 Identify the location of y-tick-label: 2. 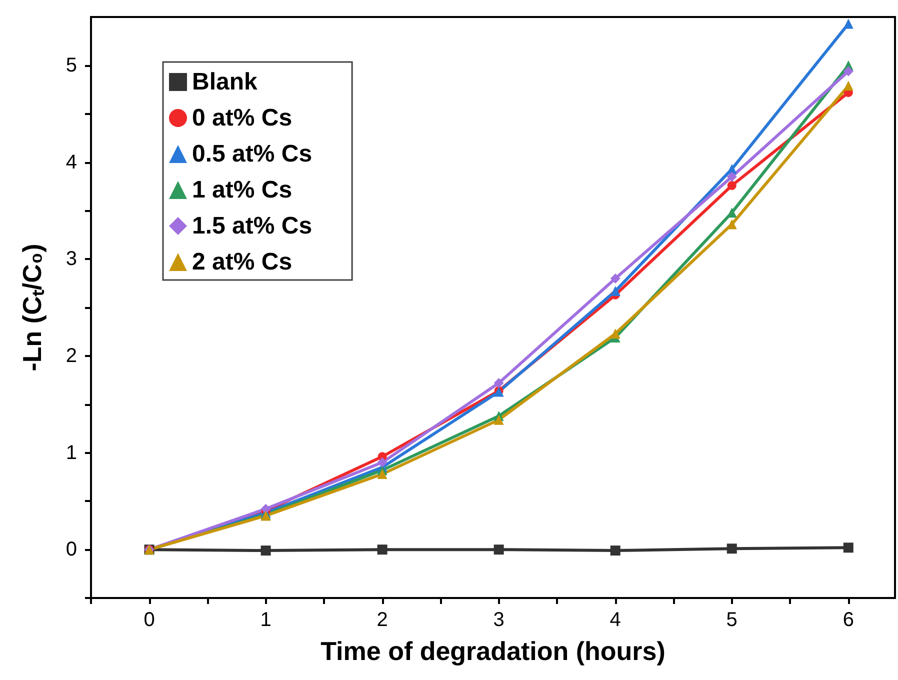
(71, 355).